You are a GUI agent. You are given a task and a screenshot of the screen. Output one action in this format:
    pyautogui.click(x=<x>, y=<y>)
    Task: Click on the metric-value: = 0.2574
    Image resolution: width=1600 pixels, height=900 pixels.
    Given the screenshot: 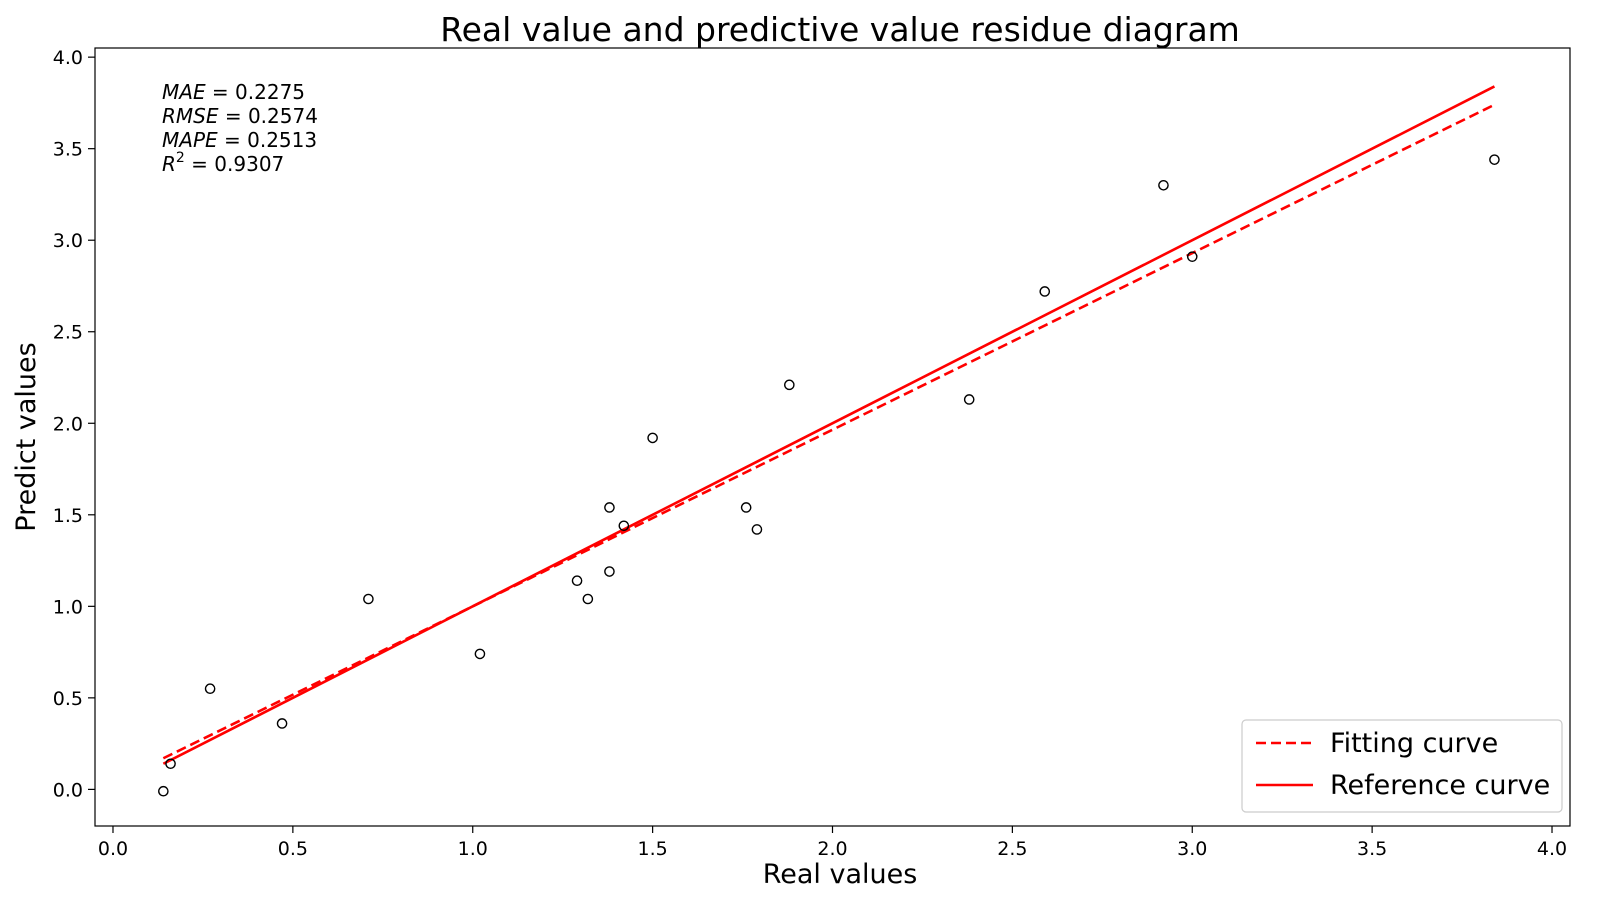 What is the action you would take?
    pyautogui.click(x=267, y=116)
    